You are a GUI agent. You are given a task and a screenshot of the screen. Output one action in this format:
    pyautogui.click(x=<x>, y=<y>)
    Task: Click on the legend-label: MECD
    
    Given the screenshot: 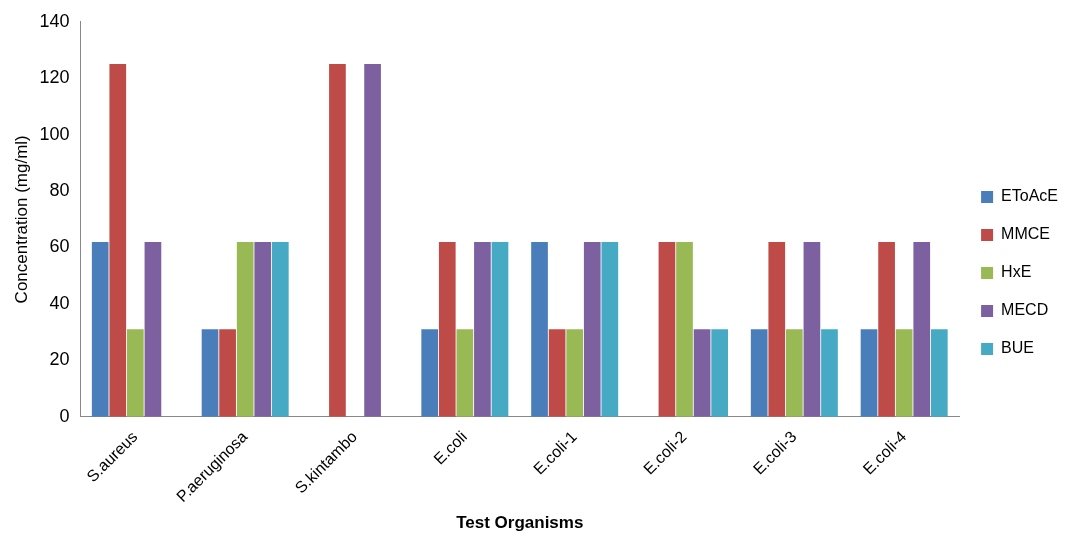 What is the action you would take?
    pyautogui.click(x=1025, y=310)
    